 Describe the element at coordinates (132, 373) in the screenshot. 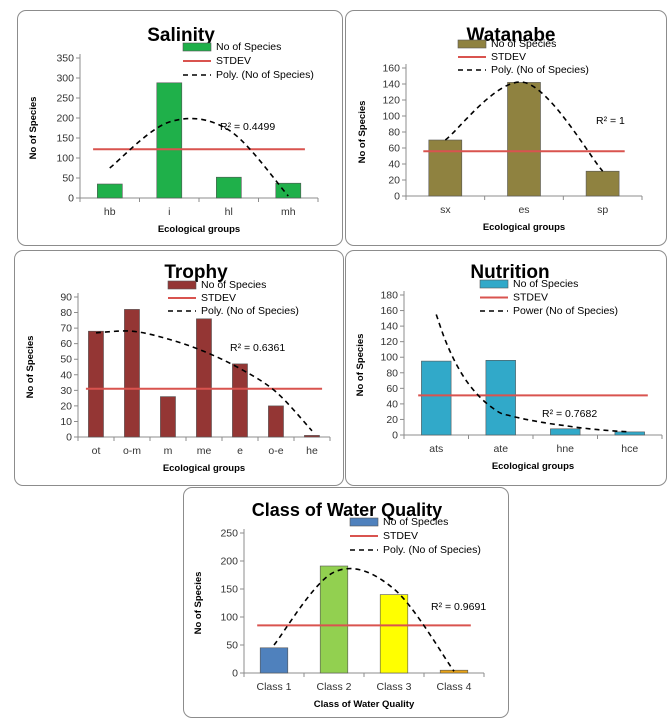

I see `bar-o-m` at that location.